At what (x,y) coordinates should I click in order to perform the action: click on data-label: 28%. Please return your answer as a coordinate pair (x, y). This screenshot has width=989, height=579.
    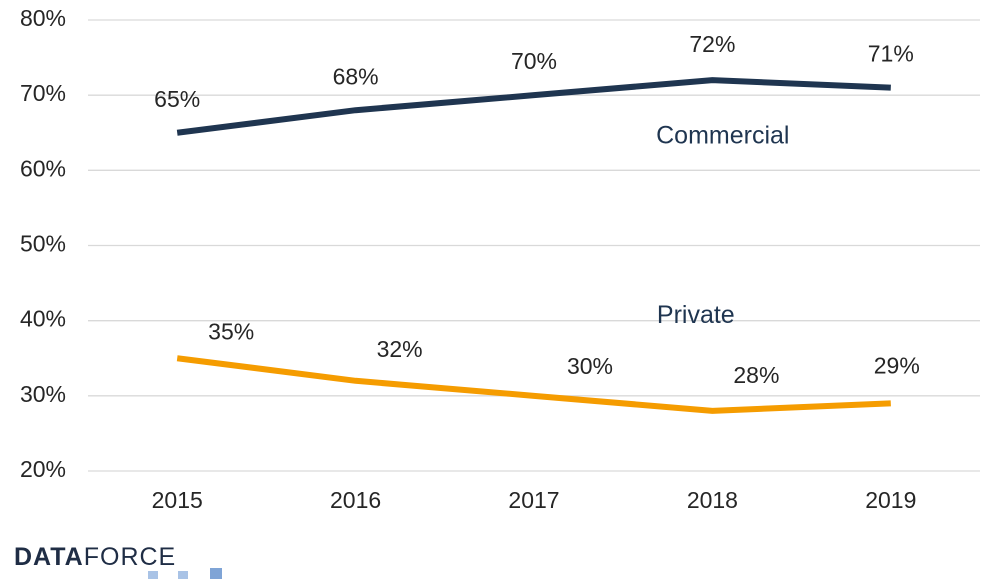
    Looking at the image, I should click on (756, 375).